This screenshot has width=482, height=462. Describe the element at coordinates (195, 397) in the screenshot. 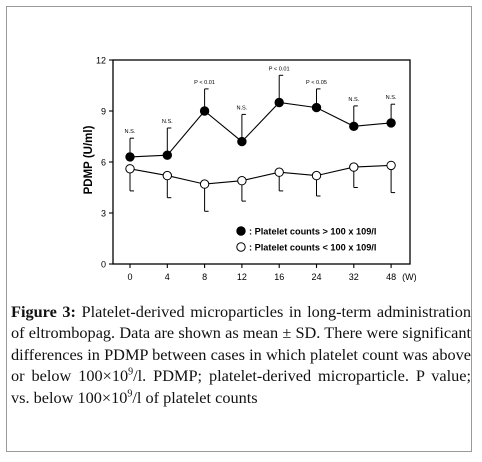

I see `caption-text-3: /l of platelet counts` at that location.